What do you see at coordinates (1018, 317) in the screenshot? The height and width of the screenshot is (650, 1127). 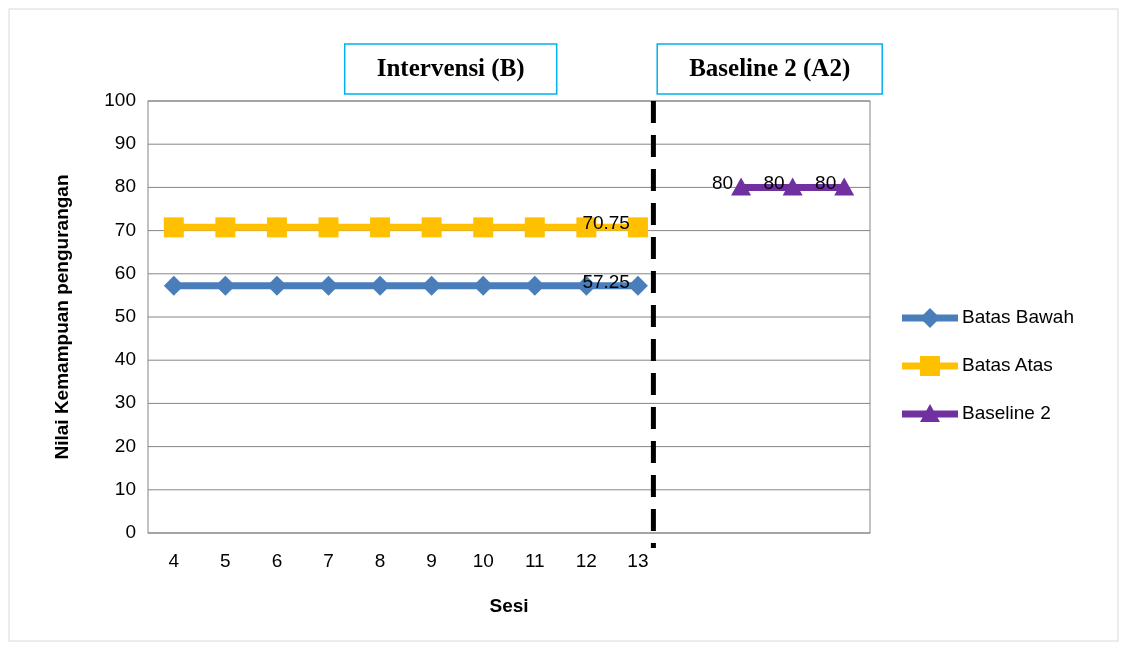 I see `legend-label: Batas Bawah` at bounding box center [1018, 317].